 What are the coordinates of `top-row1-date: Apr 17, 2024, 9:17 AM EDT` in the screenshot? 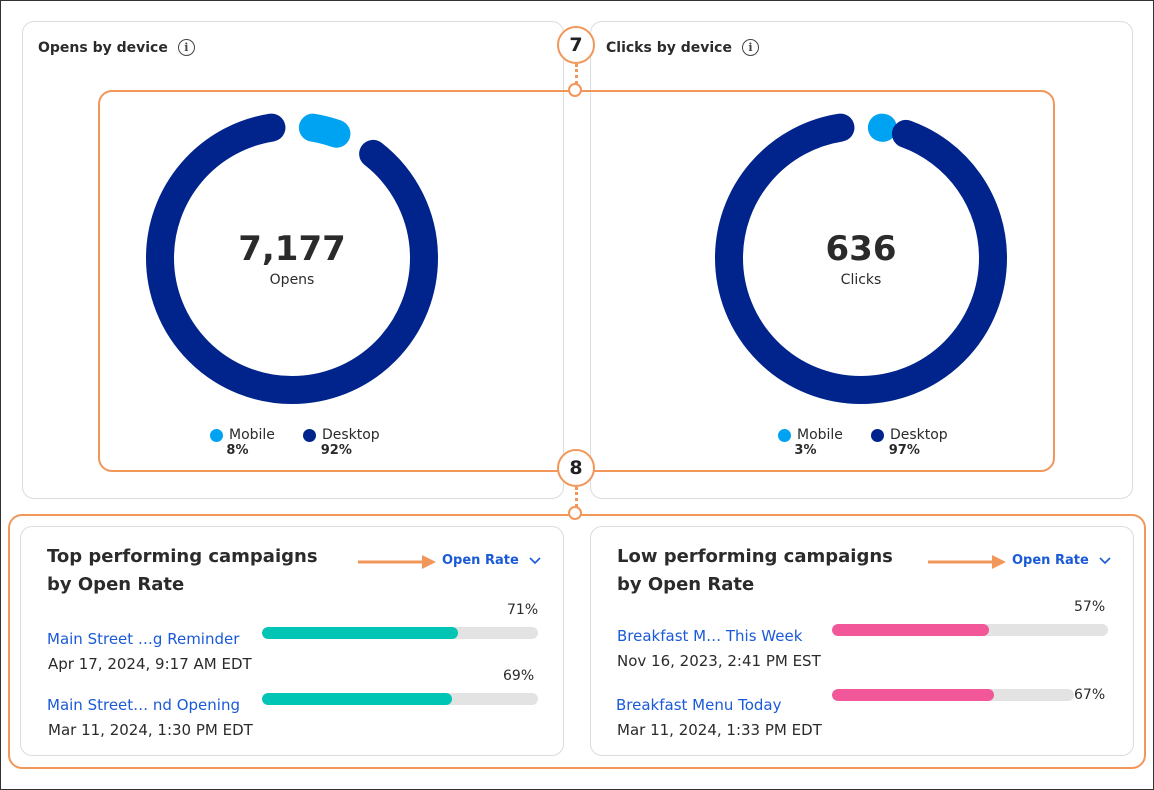 It's located at (150, 664).